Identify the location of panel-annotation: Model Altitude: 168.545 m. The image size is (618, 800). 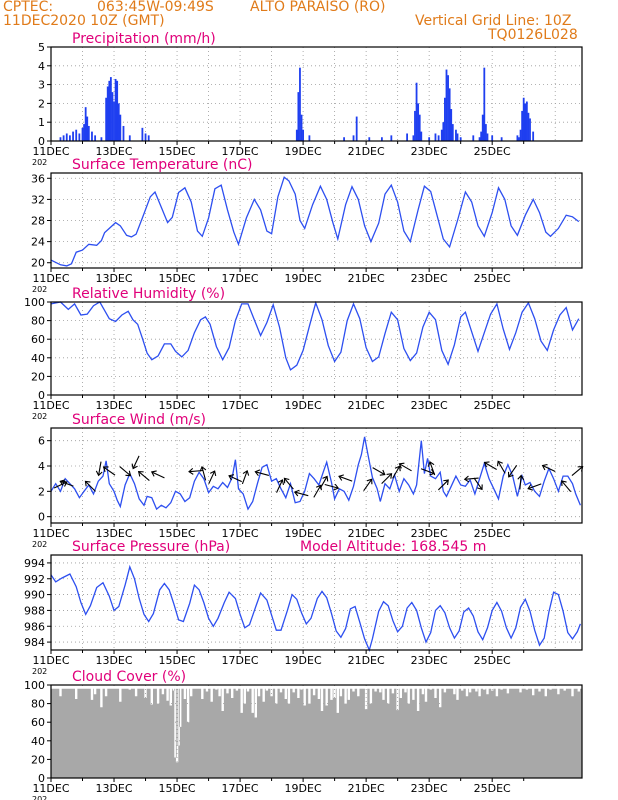
(393, 547).